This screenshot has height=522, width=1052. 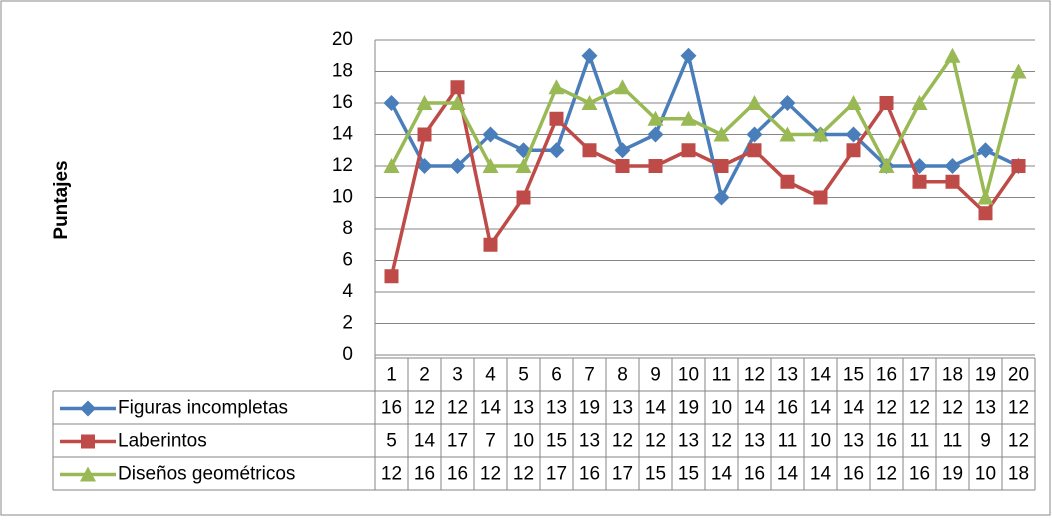 I want to click on y-tick-label: 8, so click(x=347, y=228).